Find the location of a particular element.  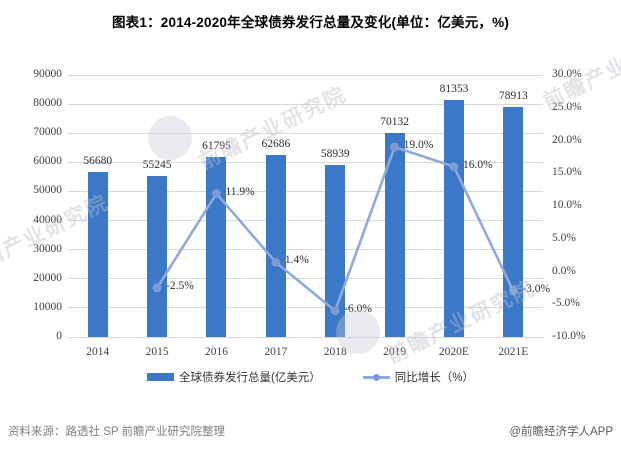

line-swatch-dot is located at coordinates (376, 377).